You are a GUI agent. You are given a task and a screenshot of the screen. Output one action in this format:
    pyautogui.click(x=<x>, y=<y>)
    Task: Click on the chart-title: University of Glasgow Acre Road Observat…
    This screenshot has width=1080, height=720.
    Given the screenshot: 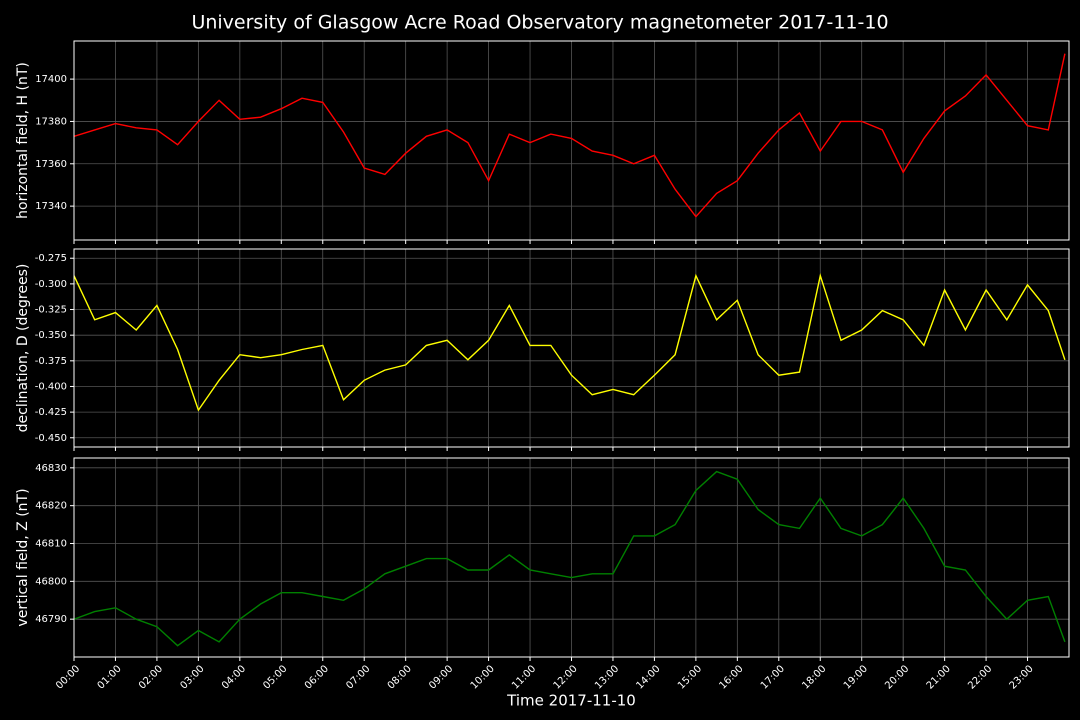 What is the action you would take?
    pyautogui.click(x=539, y=23)
    